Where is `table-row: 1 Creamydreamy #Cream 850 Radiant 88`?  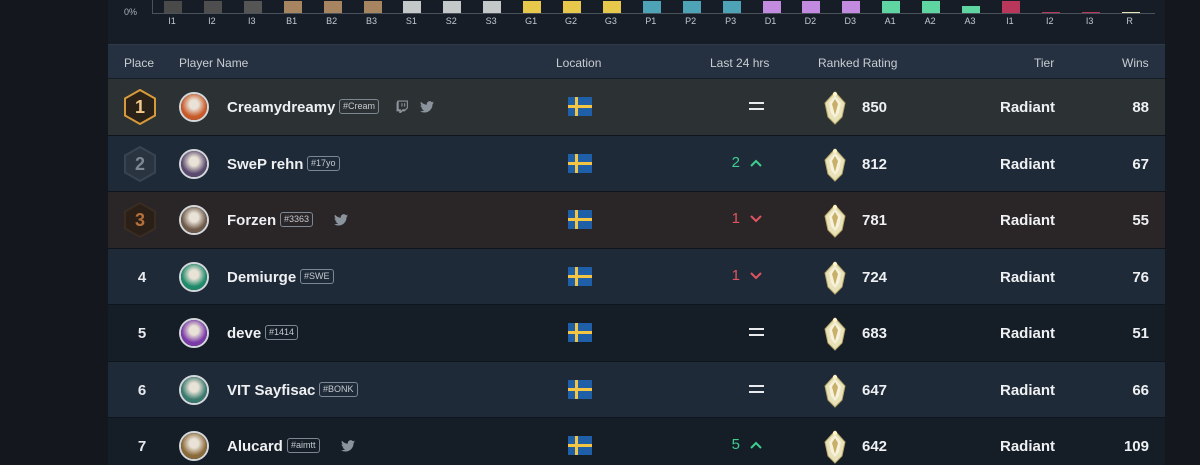
table-row: 1 Creamydreamy #Cream 850 Radiant 88 is located at coordinates (636, 107).